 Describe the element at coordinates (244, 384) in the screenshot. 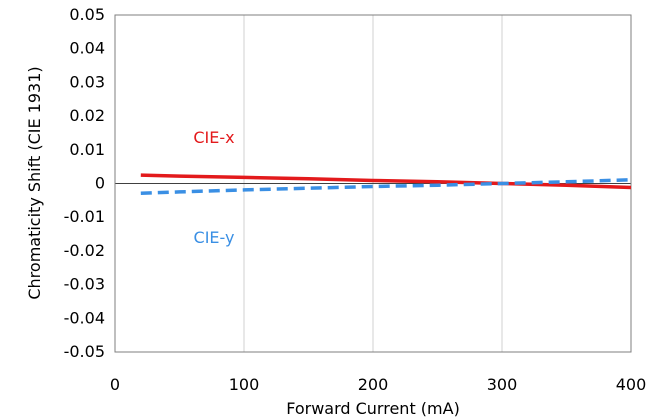

I see `x-tick-label: 100` at that location.